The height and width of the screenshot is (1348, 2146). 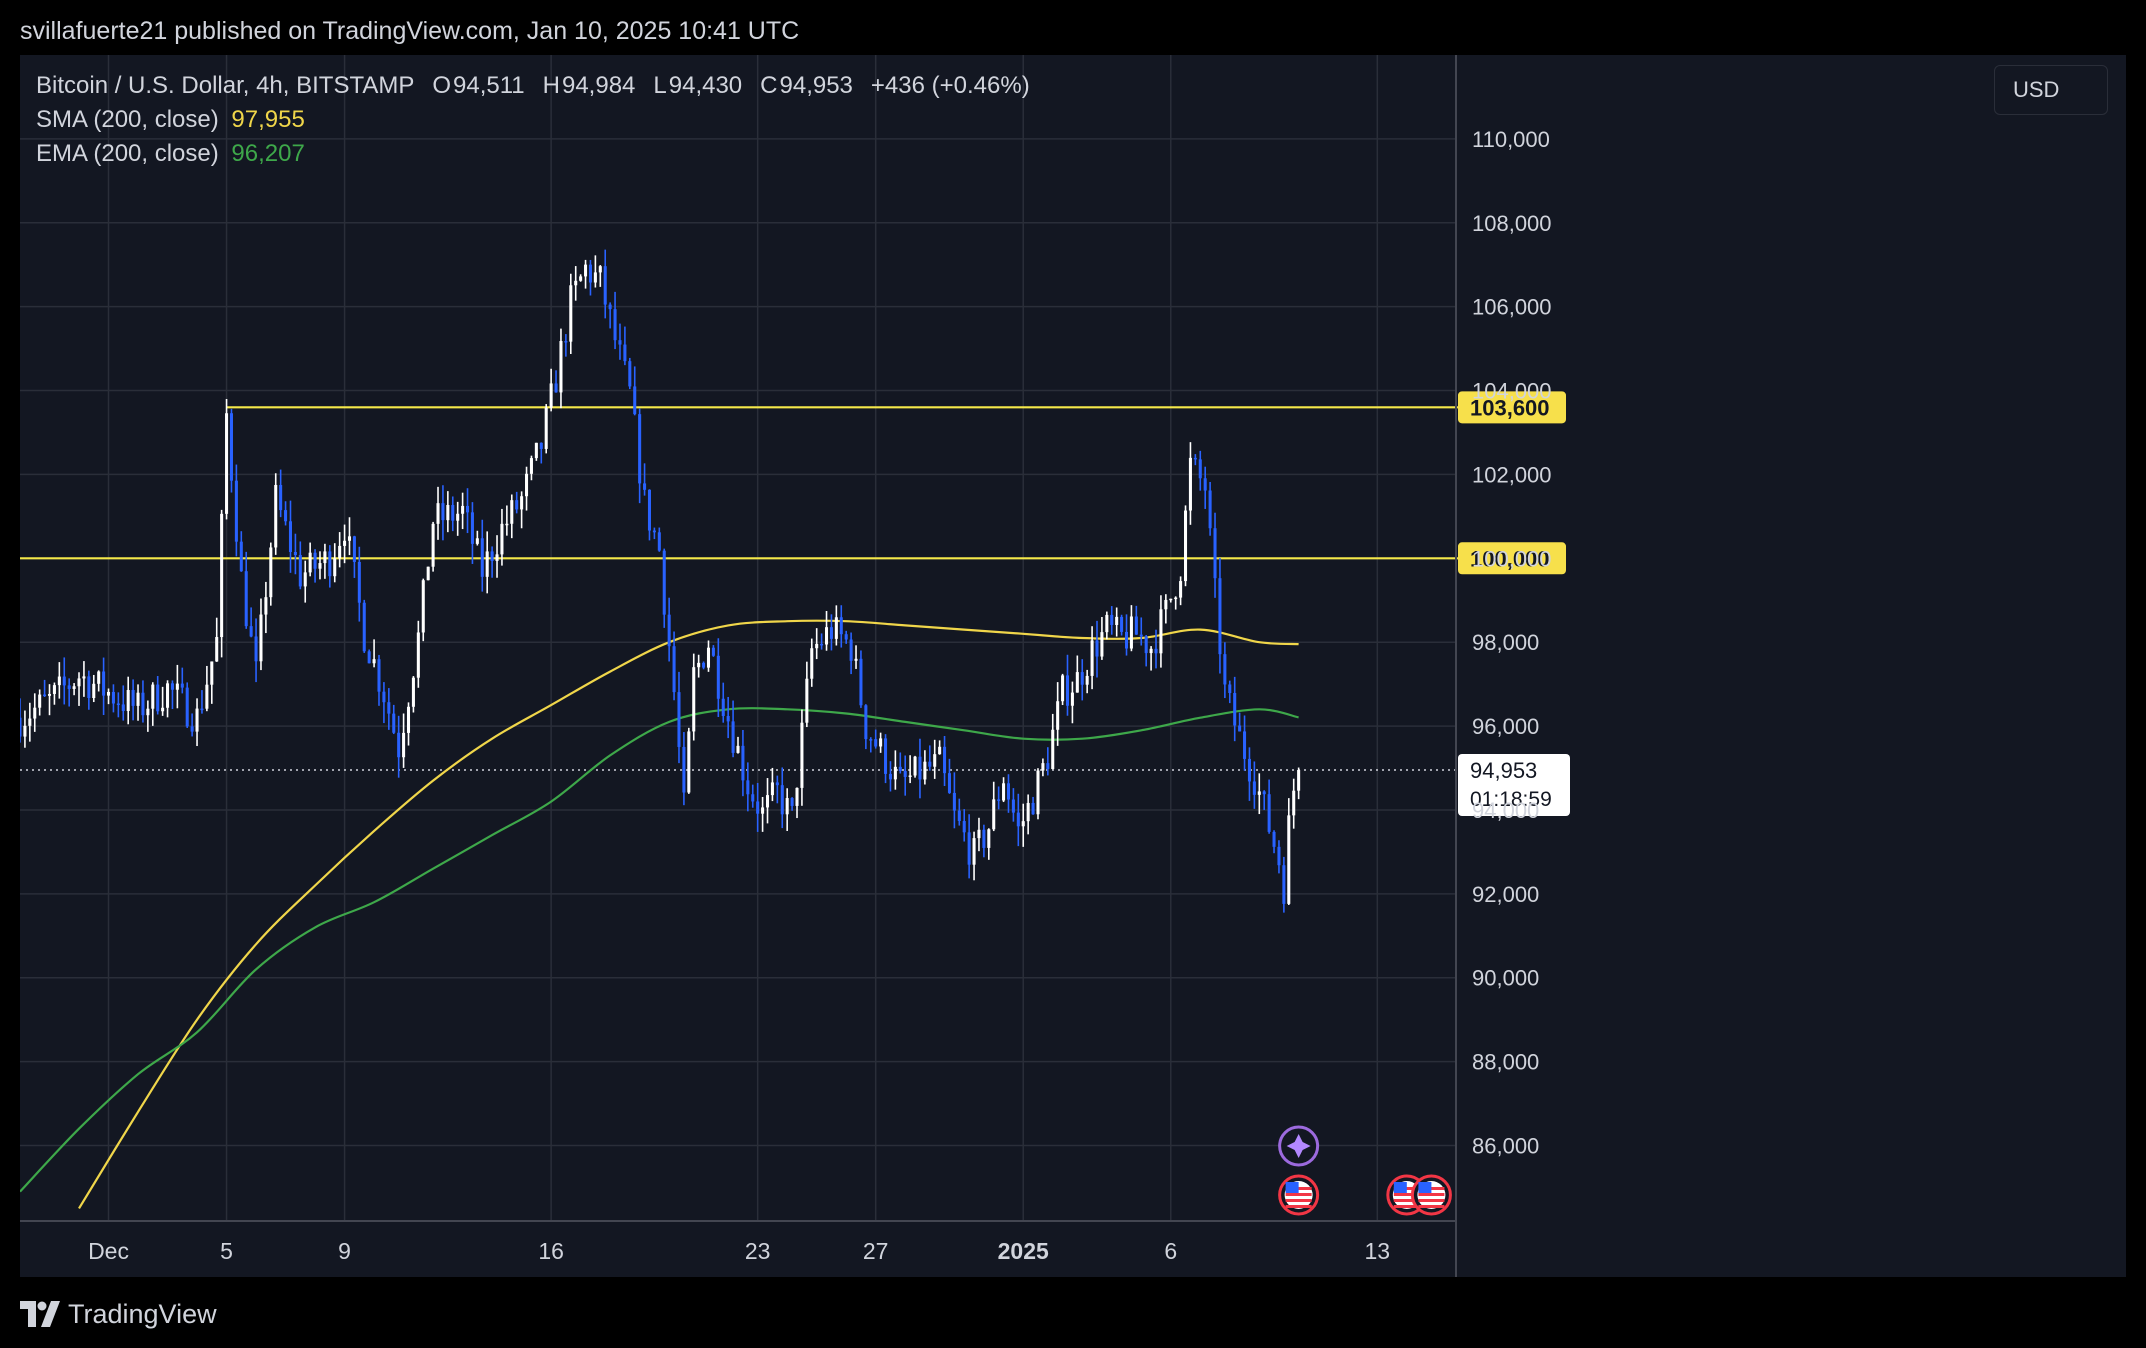 I want to click on legend-sma-value: 97,955, so click(x=268, y=119).